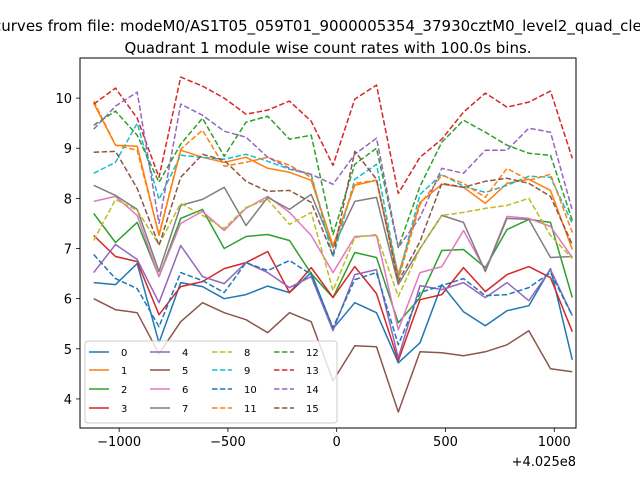 The height and width of the screenshot is (480, 640). I want to click on legend-label-7: 7, so click(185, 409).